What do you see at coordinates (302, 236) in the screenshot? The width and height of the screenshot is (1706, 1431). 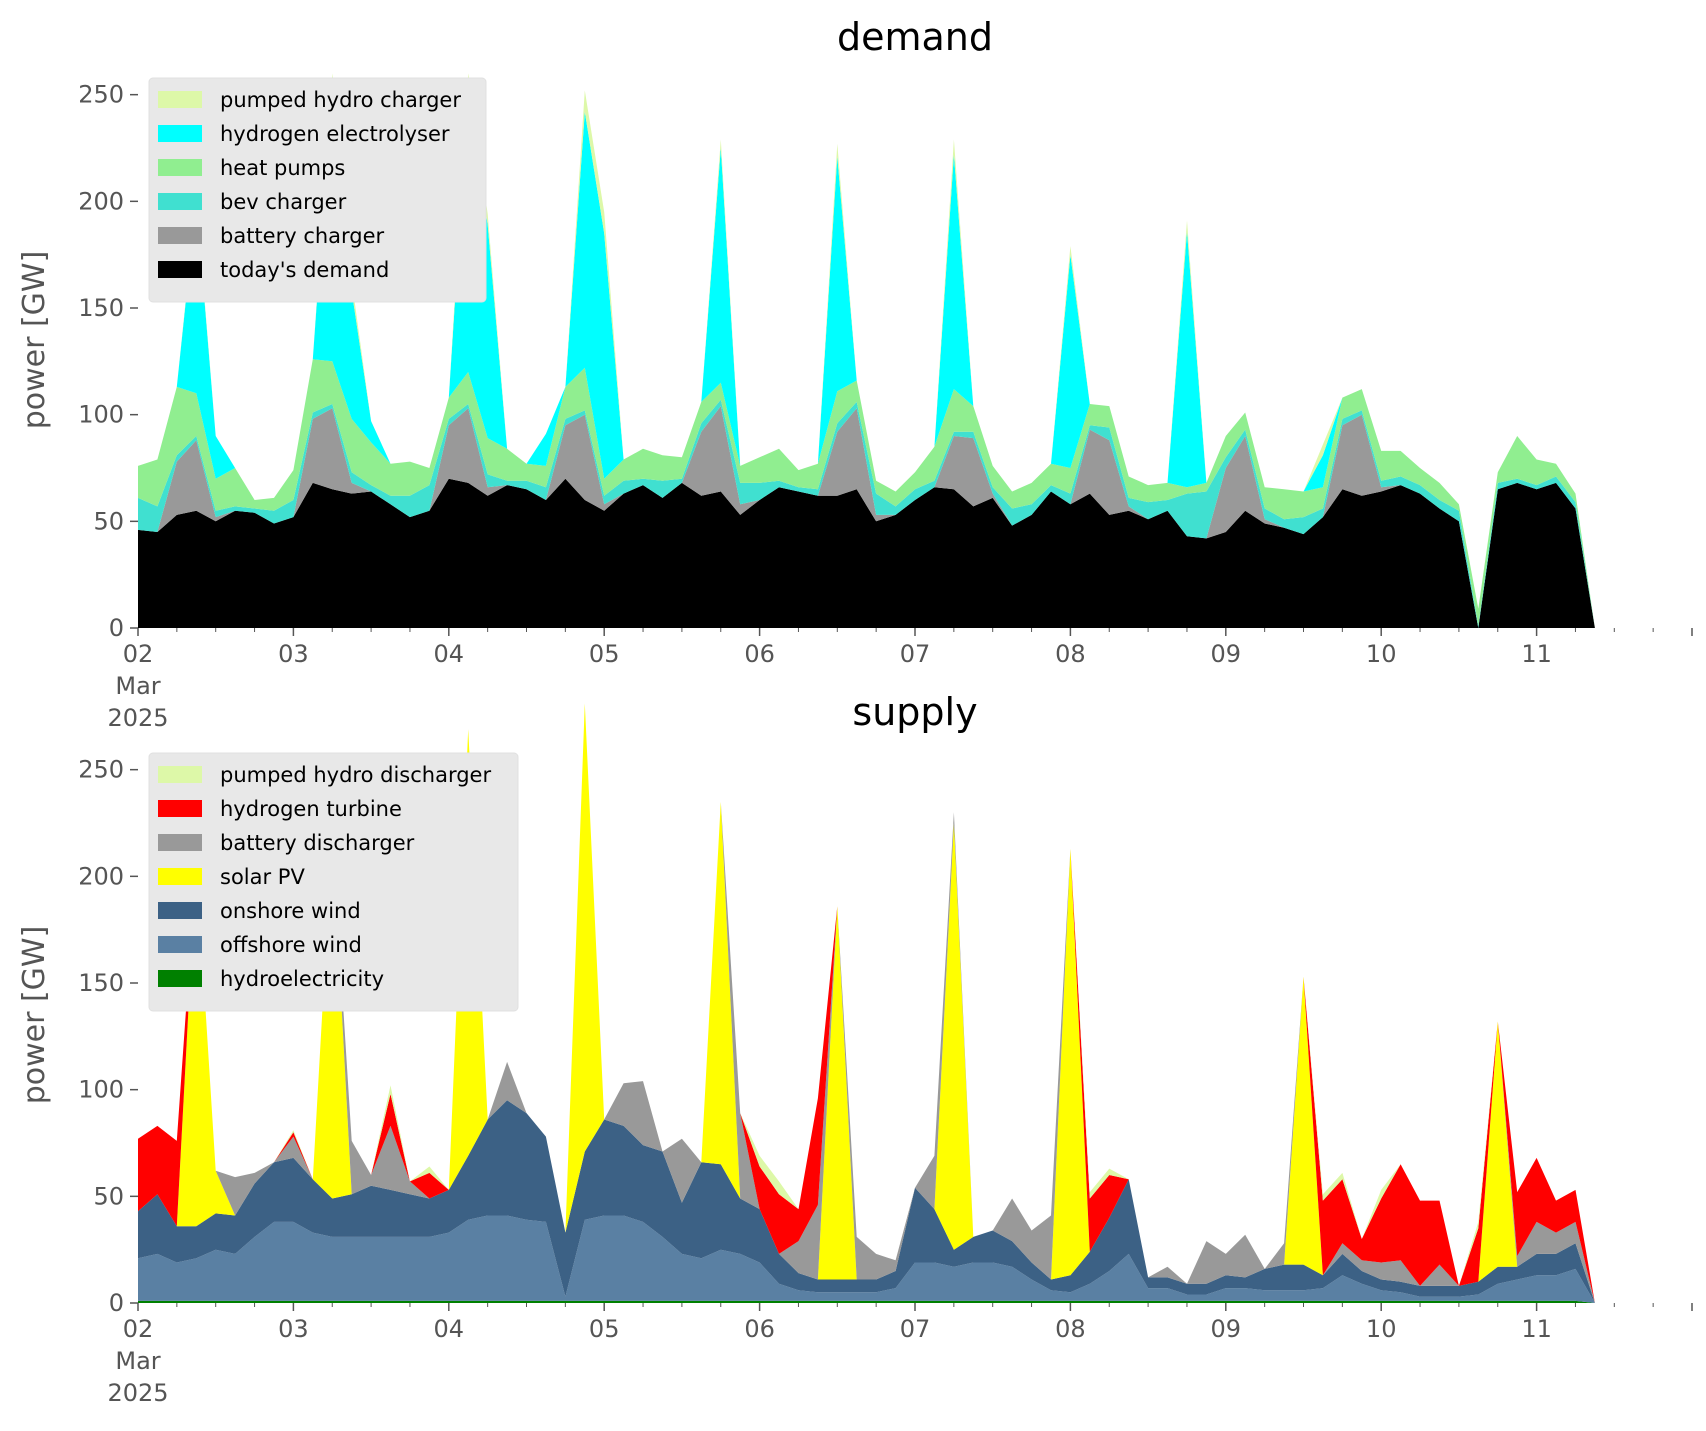 I see `legend-label: battery charger` at bounding box center [302, 236].